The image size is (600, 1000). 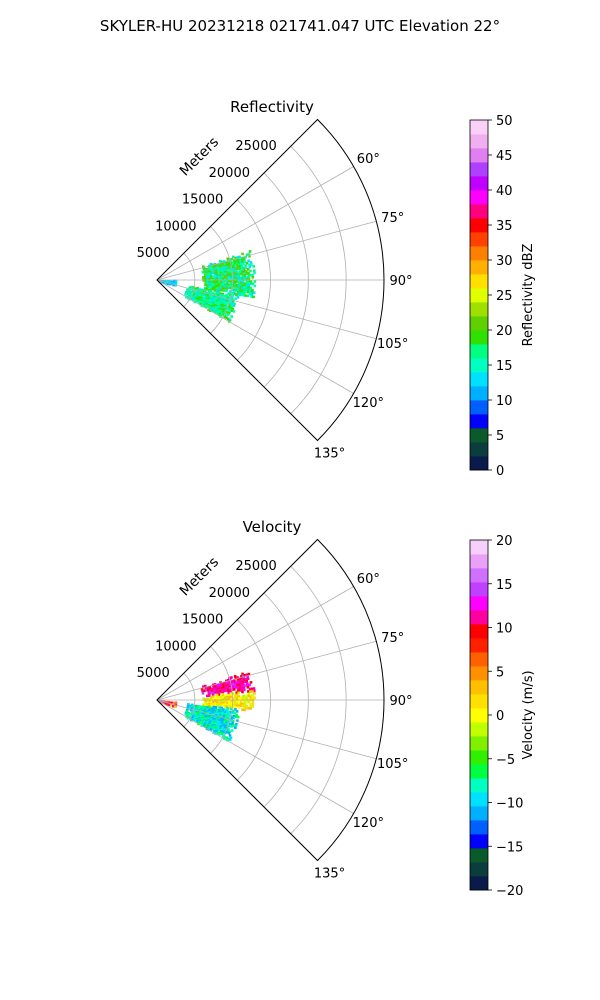 I want to click on colorbar-tick-label: 15, so click(x=504, y=585).